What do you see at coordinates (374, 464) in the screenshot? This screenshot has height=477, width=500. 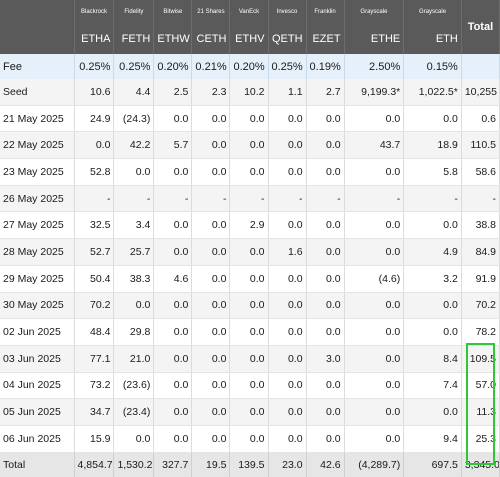 I see `totals-cell: (4,289.7)` at bounding box center [374, 464].